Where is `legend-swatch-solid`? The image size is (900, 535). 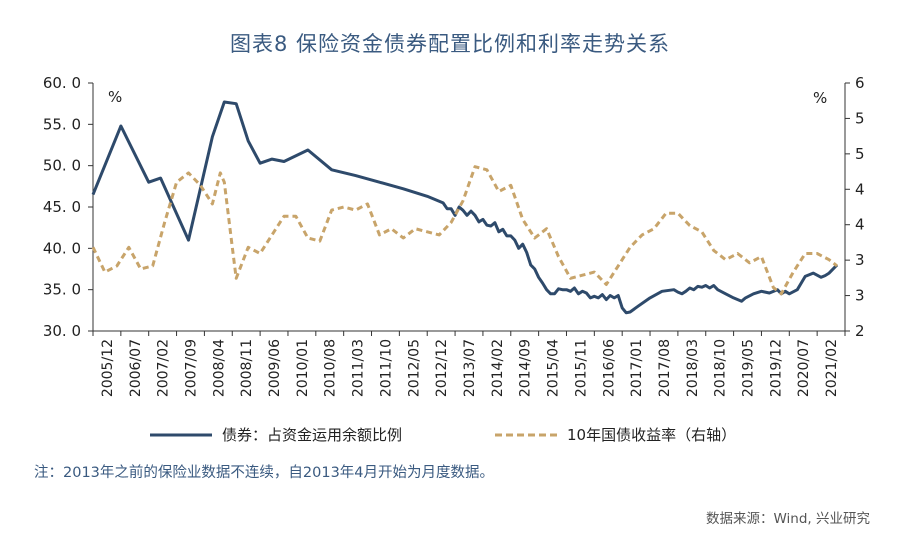
legend-swatch-solid is located at coordinates (181, 434).